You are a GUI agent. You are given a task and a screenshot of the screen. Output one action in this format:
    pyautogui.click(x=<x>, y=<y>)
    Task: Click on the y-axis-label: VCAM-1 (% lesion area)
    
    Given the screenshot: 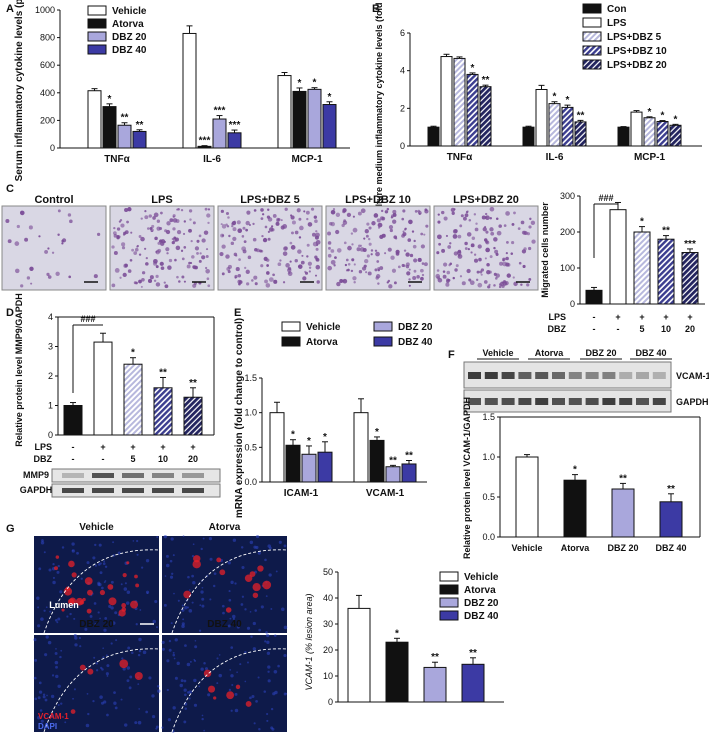 What is the action you would take?
    pyautogui.click(x=309, y=641)
    